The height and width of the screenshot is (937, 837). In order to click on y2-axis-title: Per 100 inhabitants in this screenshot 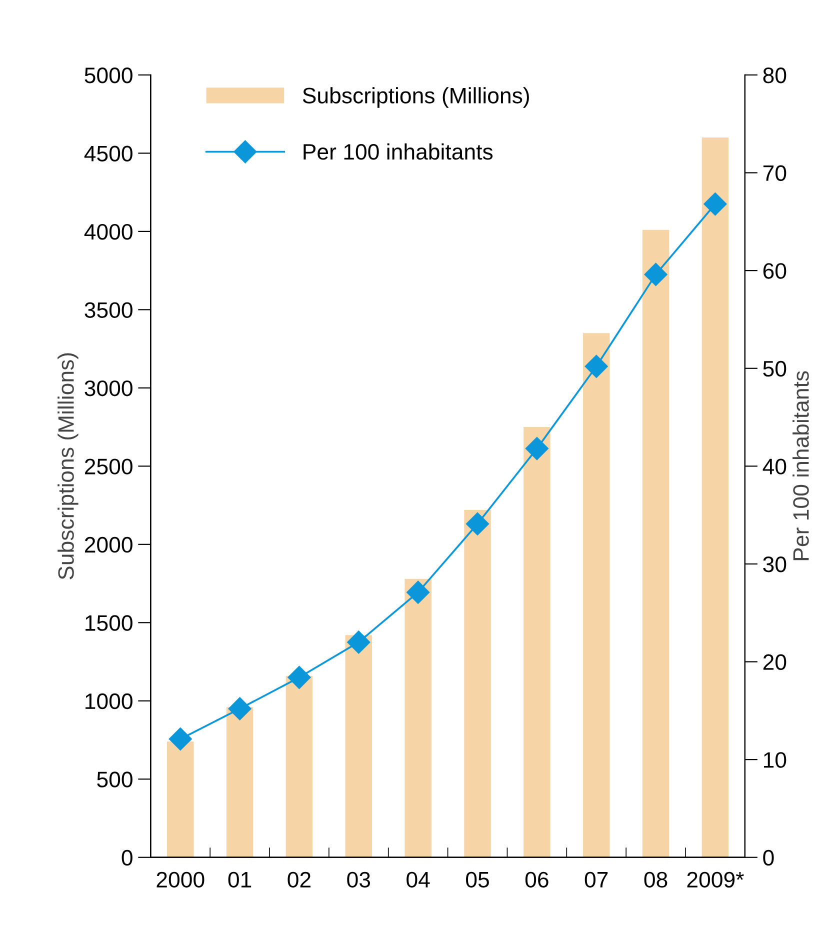, I will do `click(800, 465)`.